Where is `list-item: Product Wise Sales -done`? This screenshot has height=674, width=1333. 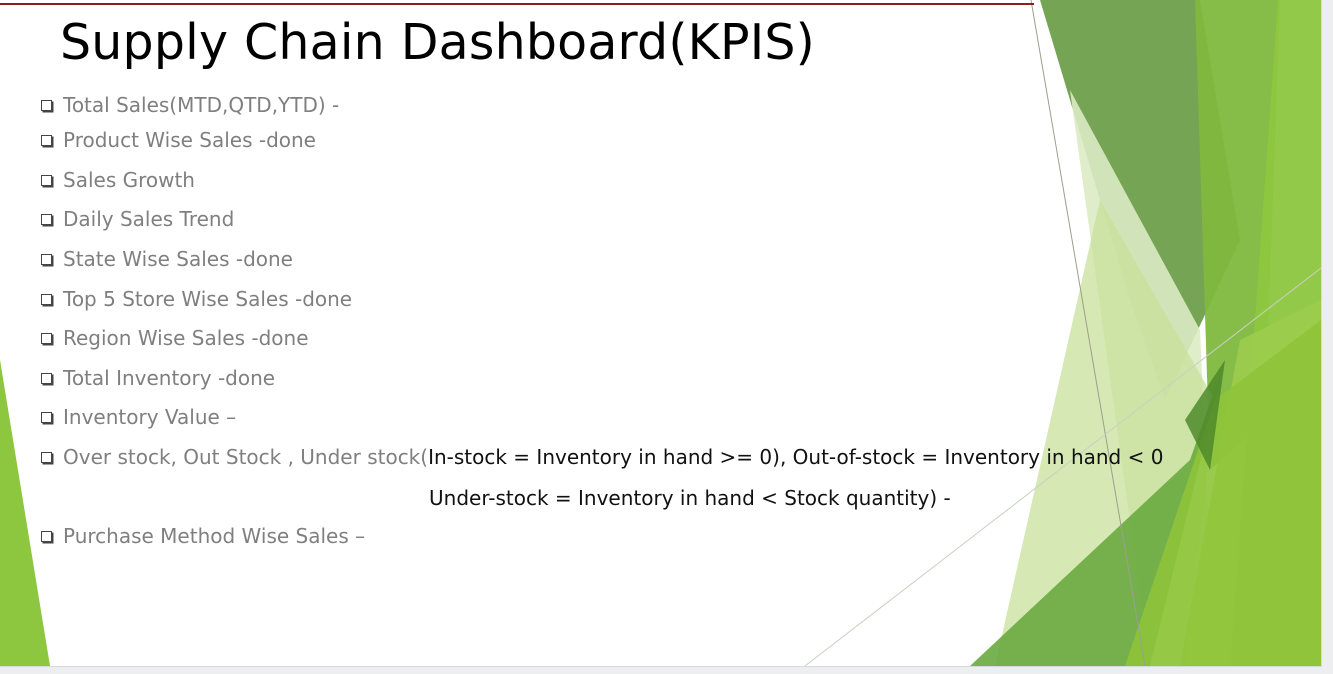
list-item: Product Wise Sales -done is located at coordinates (178, 140).